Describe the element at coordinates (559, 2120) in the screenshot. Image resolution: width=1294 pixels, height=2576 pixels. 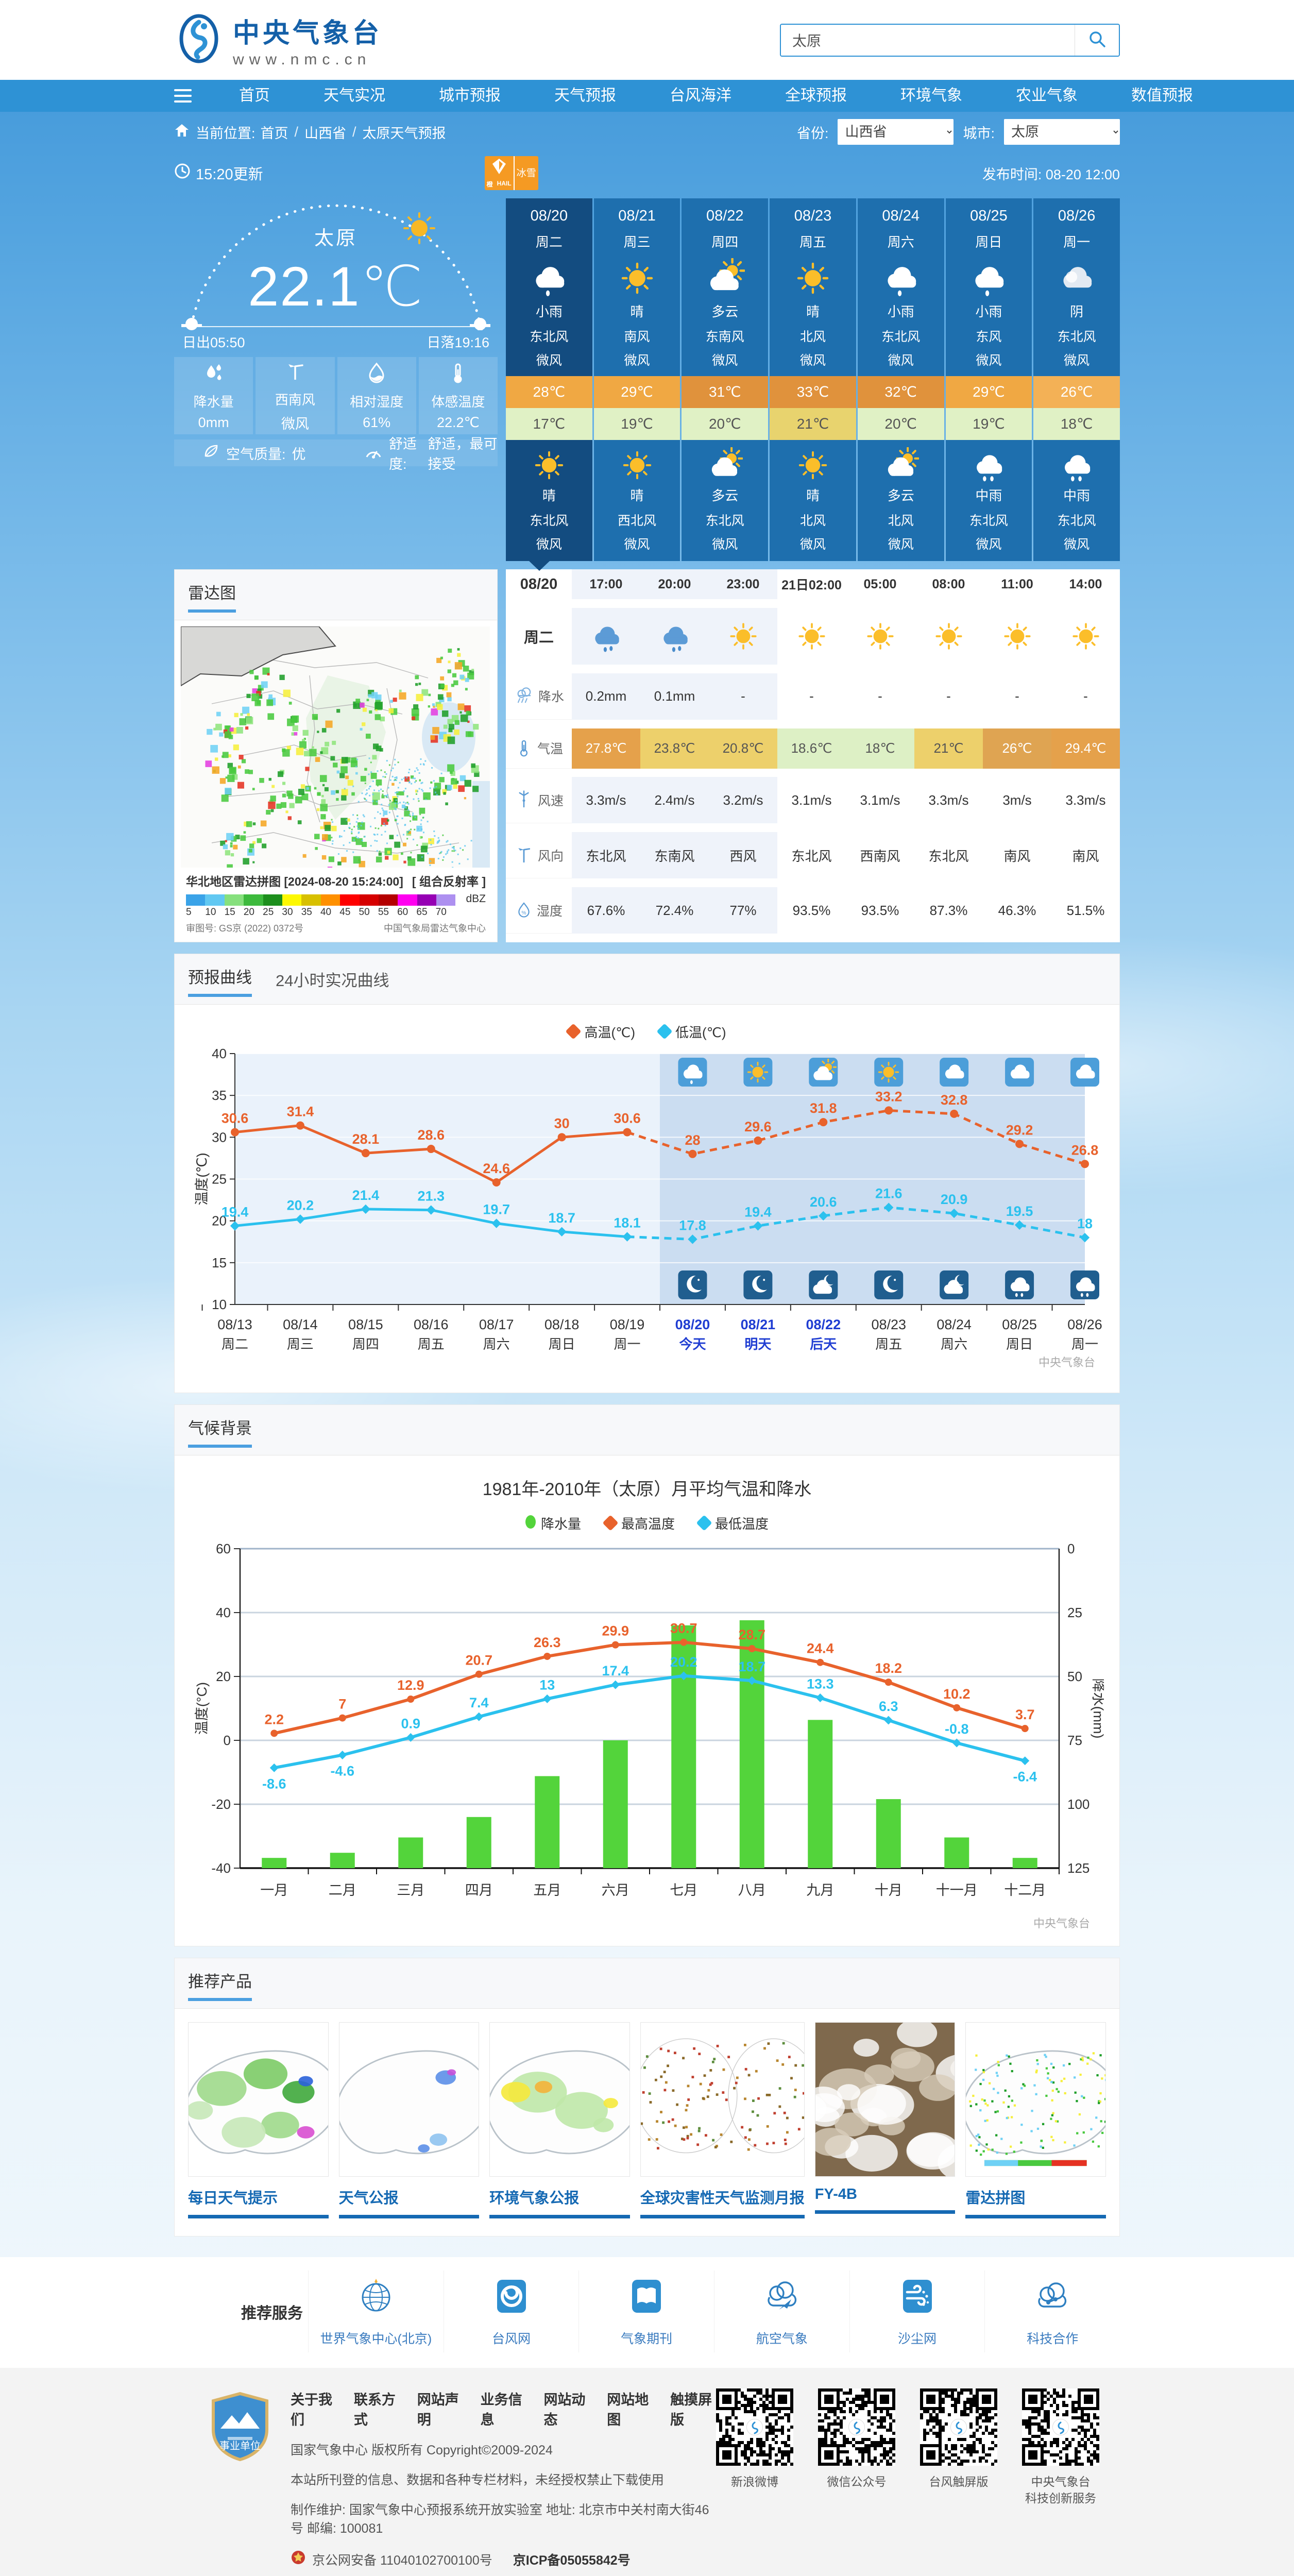
I see `product-card-3: 环境气象公报` at that location.